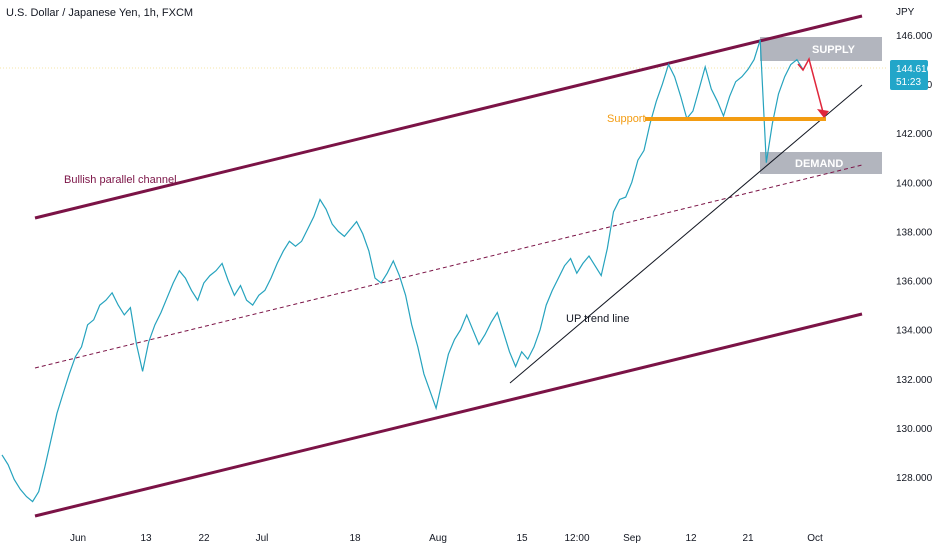 Image resolution: width=932 pixels, height=550 pixels. I want to click on time-axis-ticks: Jun 13 22 Jul 18 Aug 15 12:00 Sep 12 21 Oct, so click(446, 538).